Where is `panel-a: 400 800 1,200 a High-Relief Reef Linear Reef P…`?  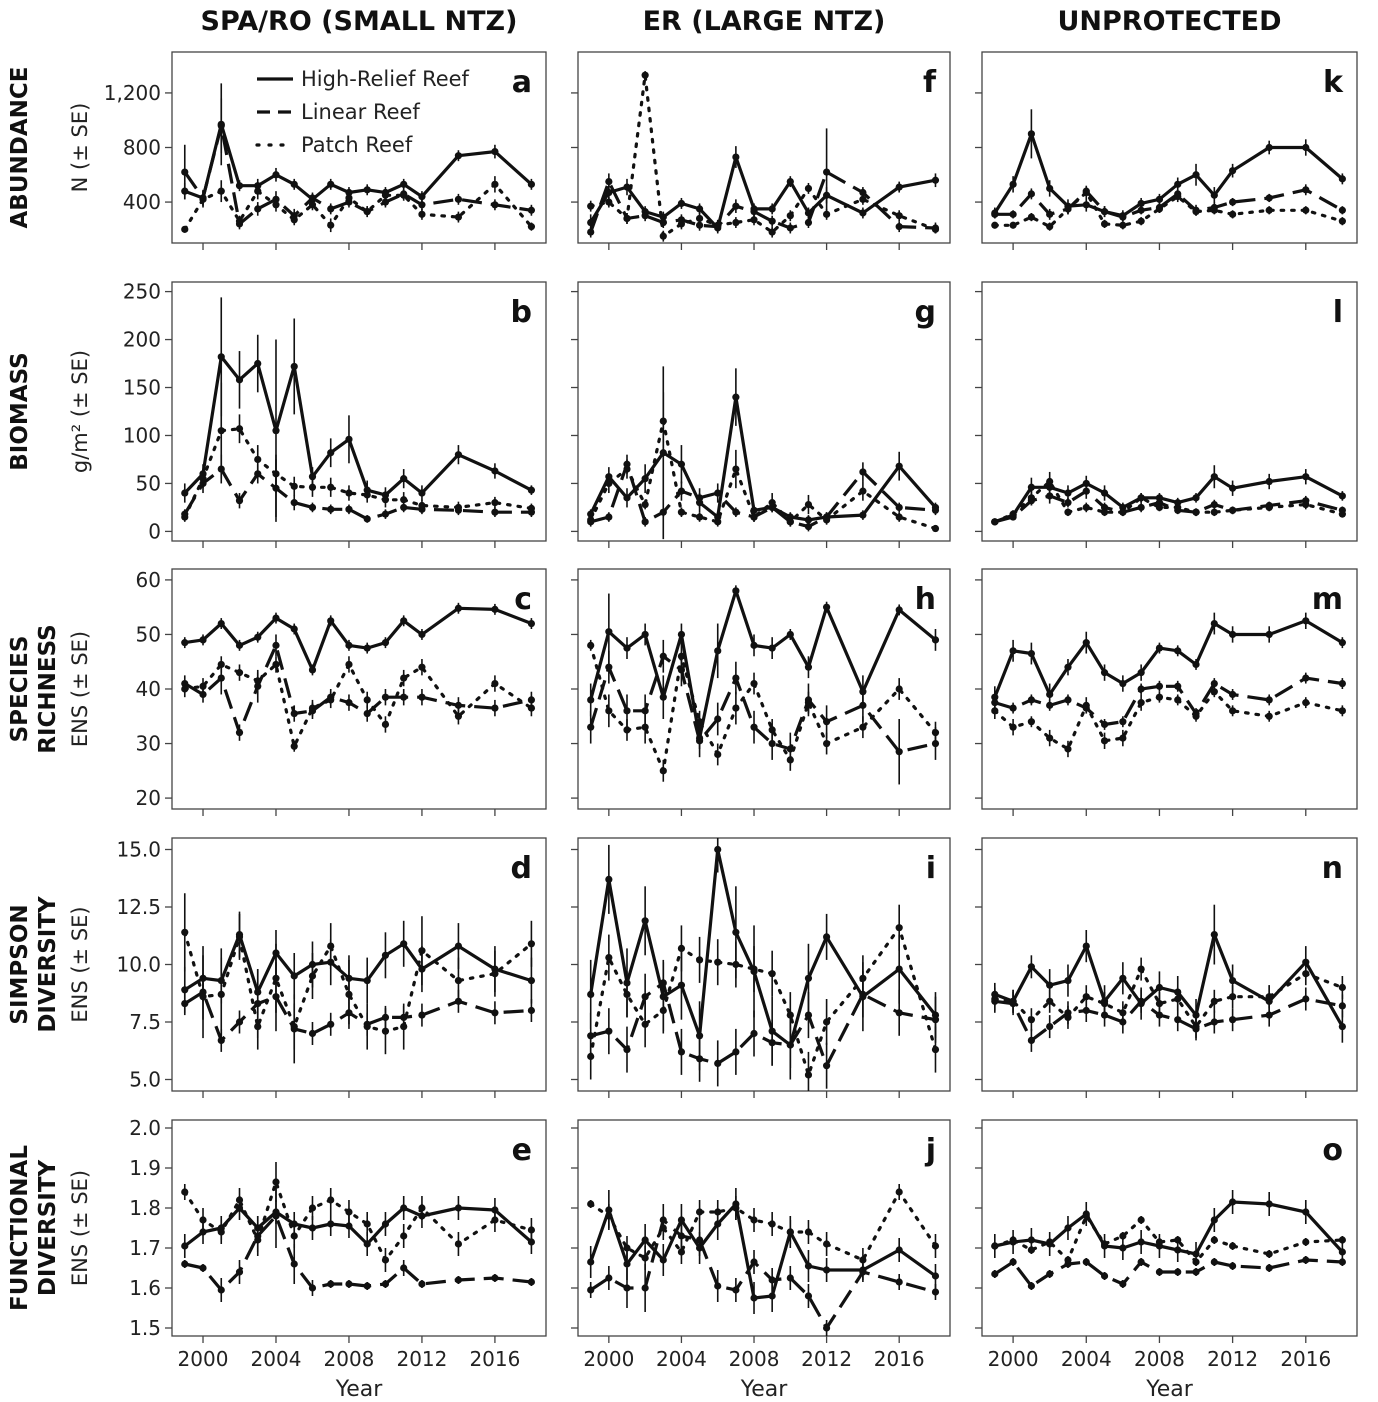
panel-a: 400 800 1,200 a High-Relief Reef Linear Reef P… is located at coordinates (325, 150).